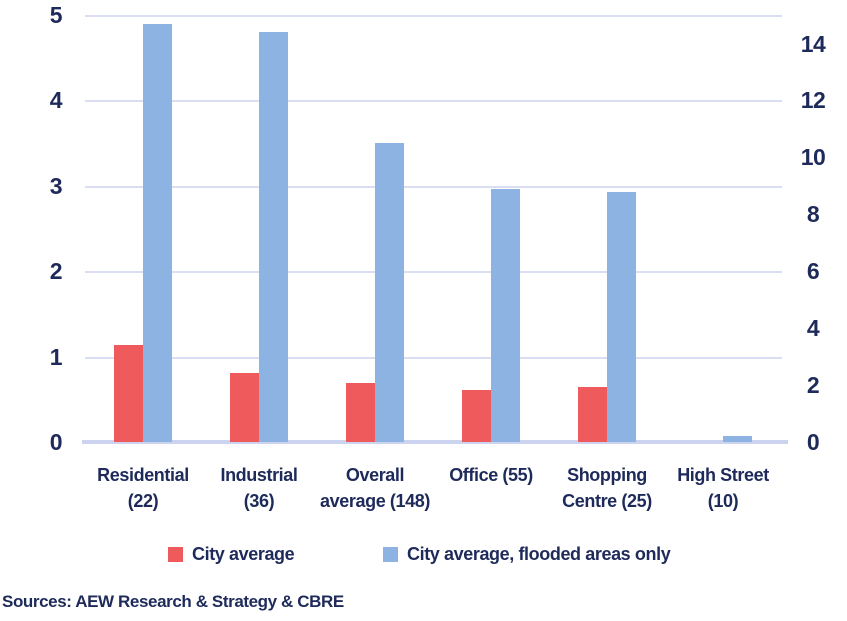 The image size is (847, 621). Describe the element at coordinates (813, 442) in the screenshot. I see `right-axis-tick: 0` at that location.